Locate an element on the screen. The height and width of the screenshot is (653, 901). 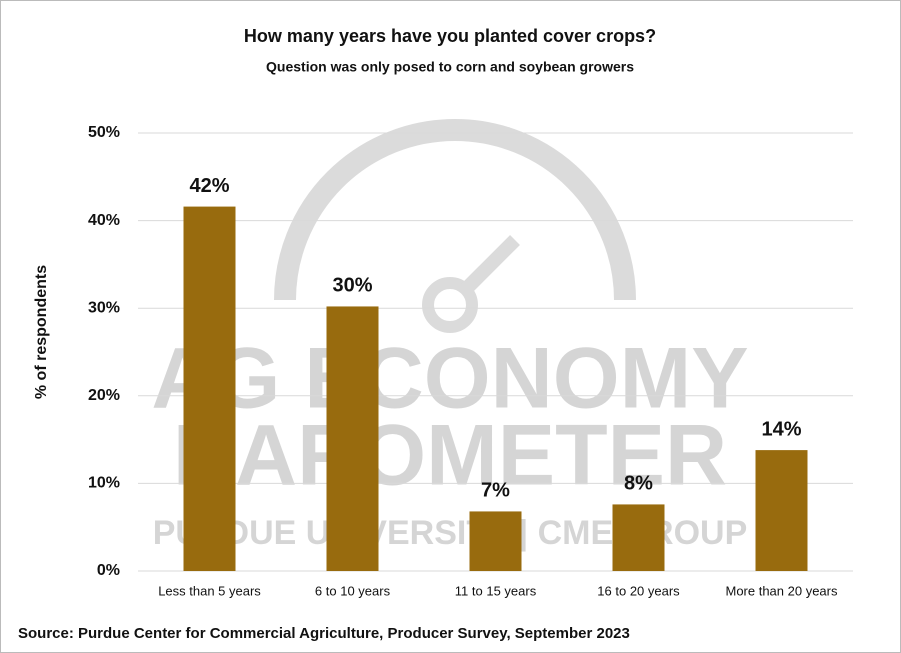
data-label: 7% is located at coordinates (495, 491).